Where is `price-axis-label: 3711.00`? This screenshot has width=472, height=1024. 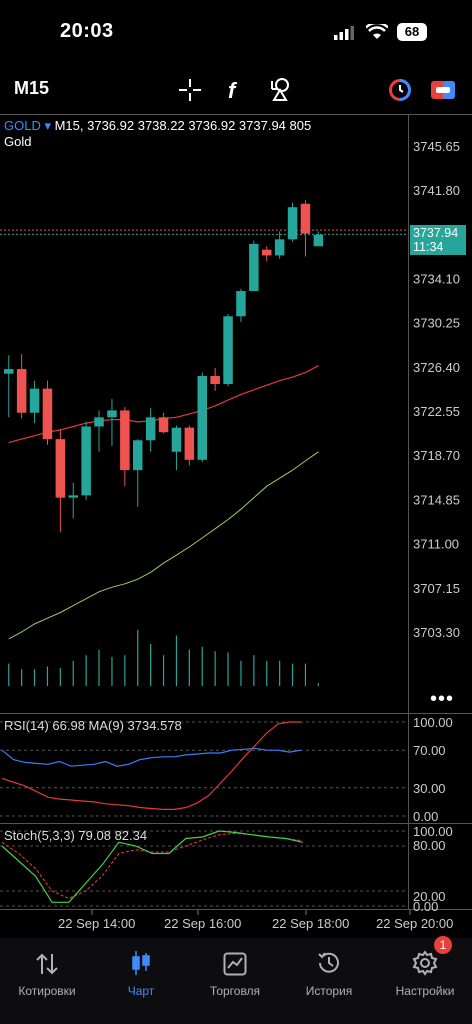 price-axis-label: 3711.00 is located at coordinates (436, 544).